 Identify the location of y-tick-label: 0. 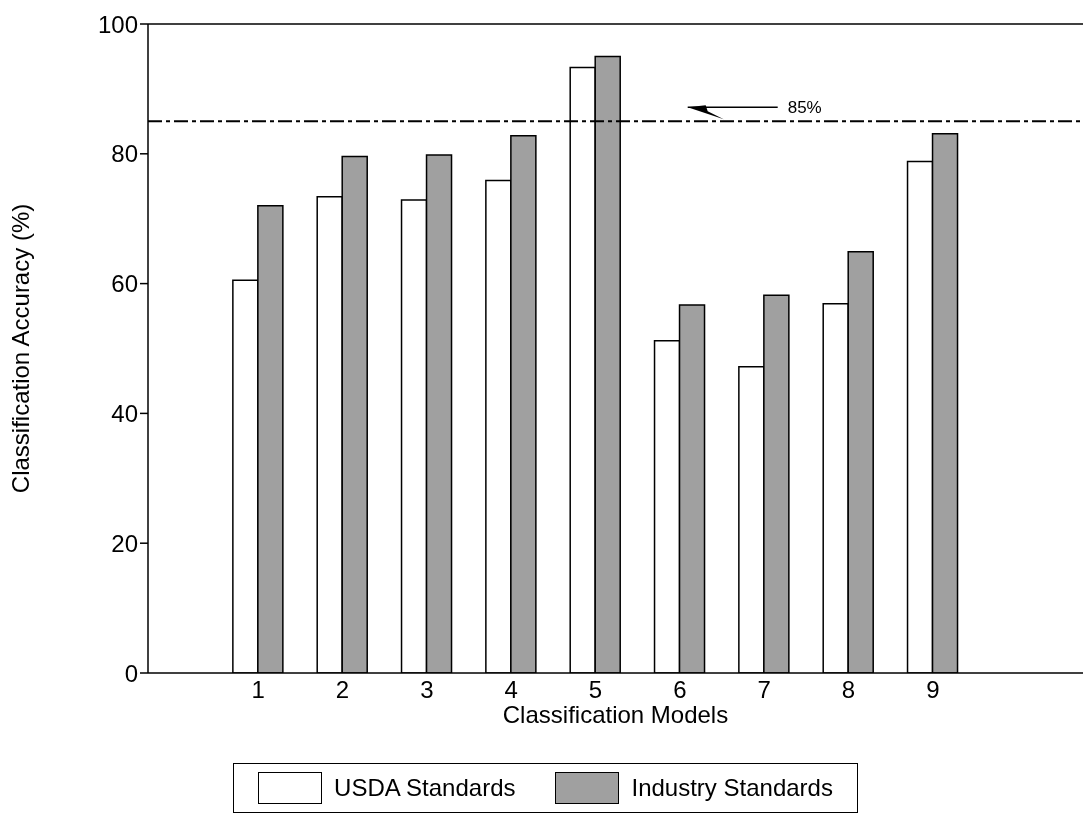
(131, 673).